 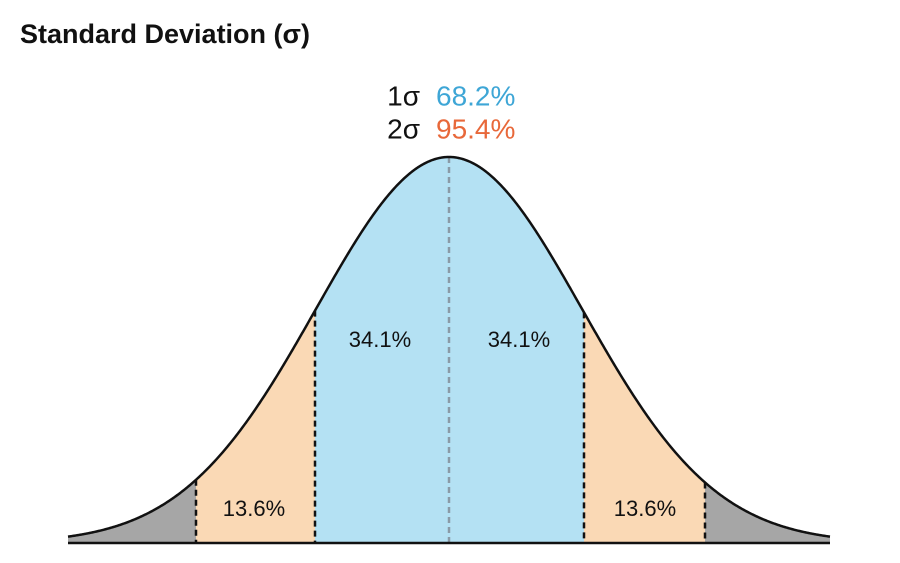 What do you see at coordinates (475, 128) in the screenshot?
I see `summary-value: 95.4%` at bounding box center [475, 128].